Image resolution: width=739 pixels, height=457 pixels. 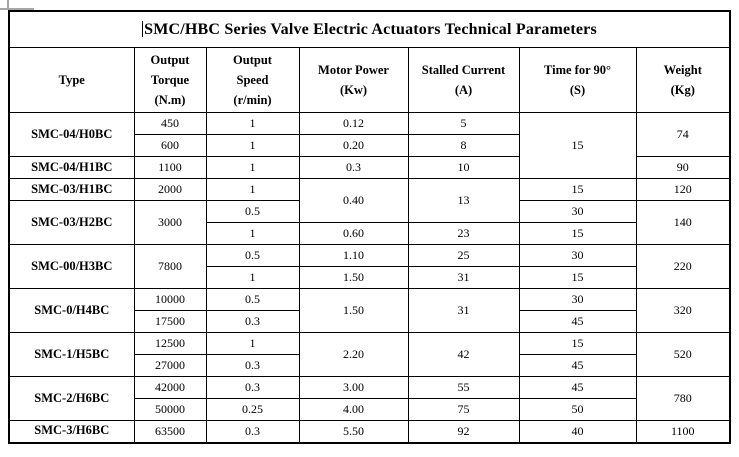 What do you see at coordinates (353, 255) in the screenshot?
I see `power-cell: 1.10` at bounding box center [353, 255].